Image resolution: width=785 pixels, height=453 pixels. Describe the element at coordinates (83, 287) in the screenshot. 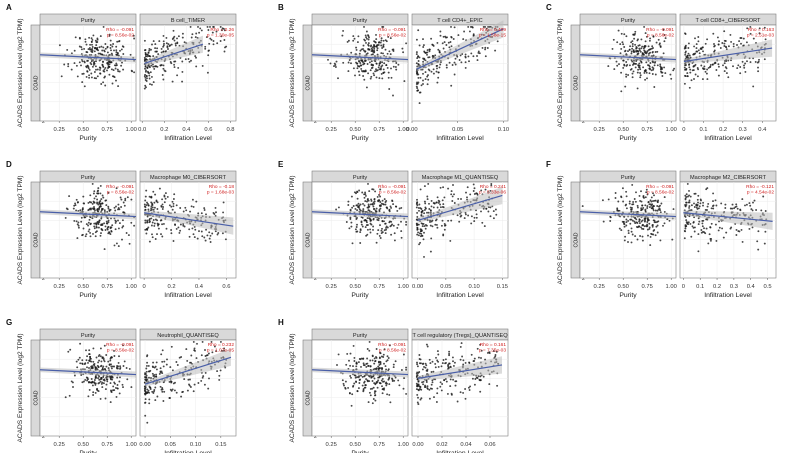

I see `x-tick-label: 0.50` at that location.